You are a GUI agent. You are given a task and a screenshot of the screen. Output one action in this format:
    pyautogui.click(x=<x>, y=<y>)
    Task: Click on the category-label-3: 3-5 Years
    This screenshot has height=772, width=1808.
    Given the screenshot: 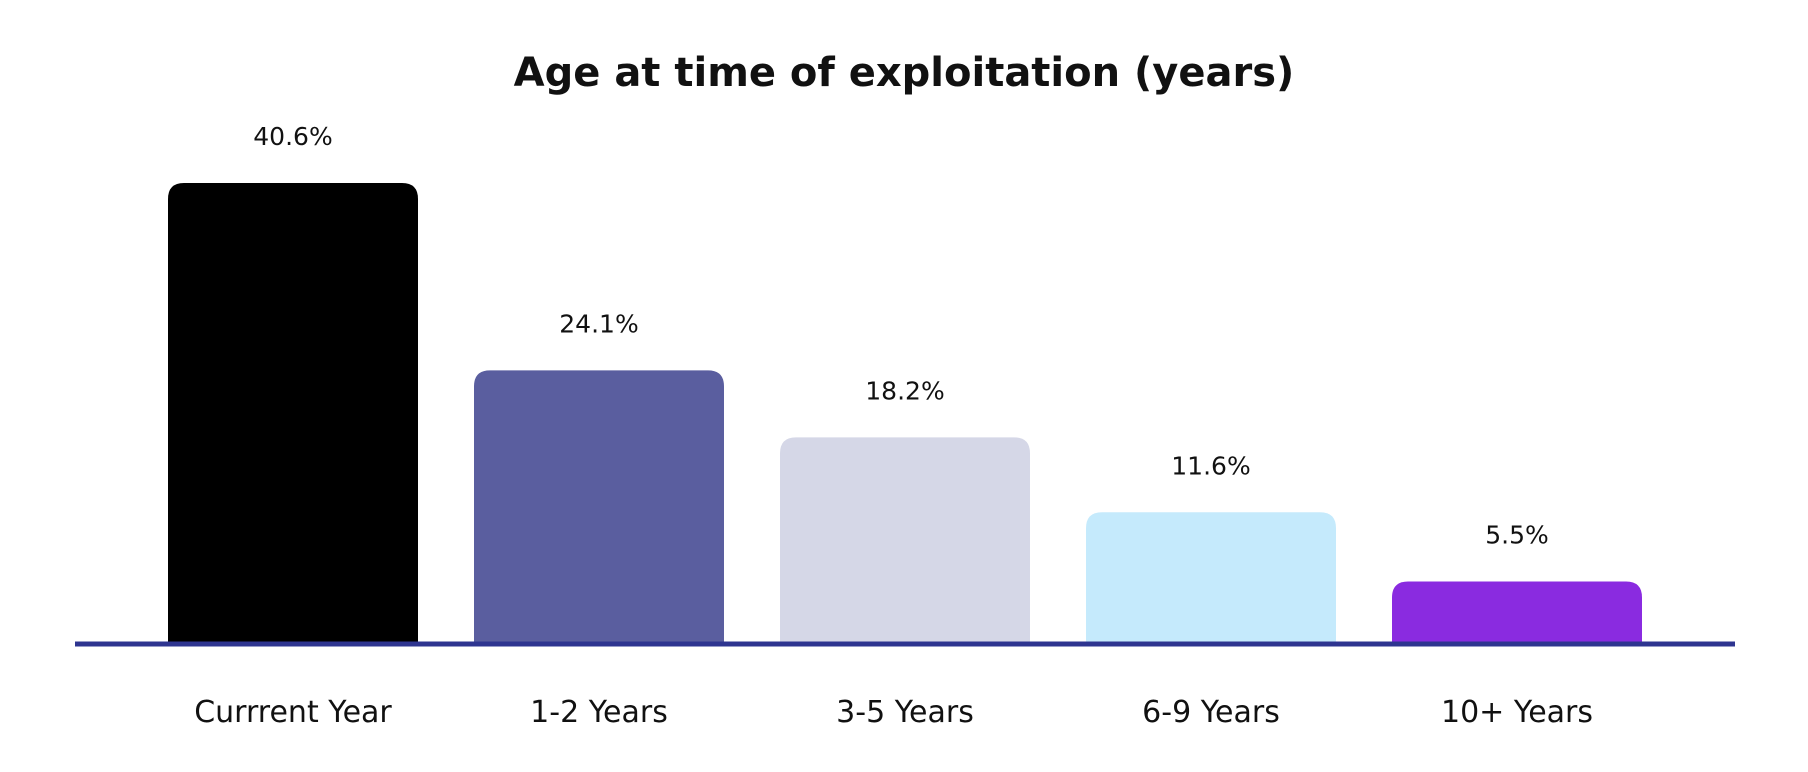 What is the action you would take?
    pyautogui.click(x=905, y=712)
    